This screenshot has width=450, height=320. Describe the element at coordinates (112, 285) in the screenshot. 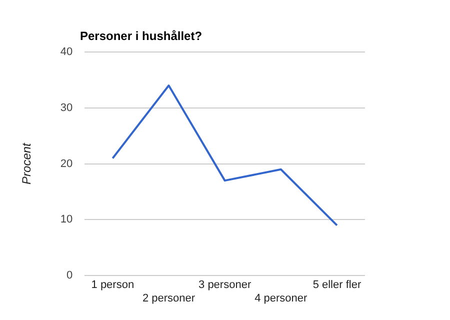

I see `x-tick-label: 1 person` at that location.